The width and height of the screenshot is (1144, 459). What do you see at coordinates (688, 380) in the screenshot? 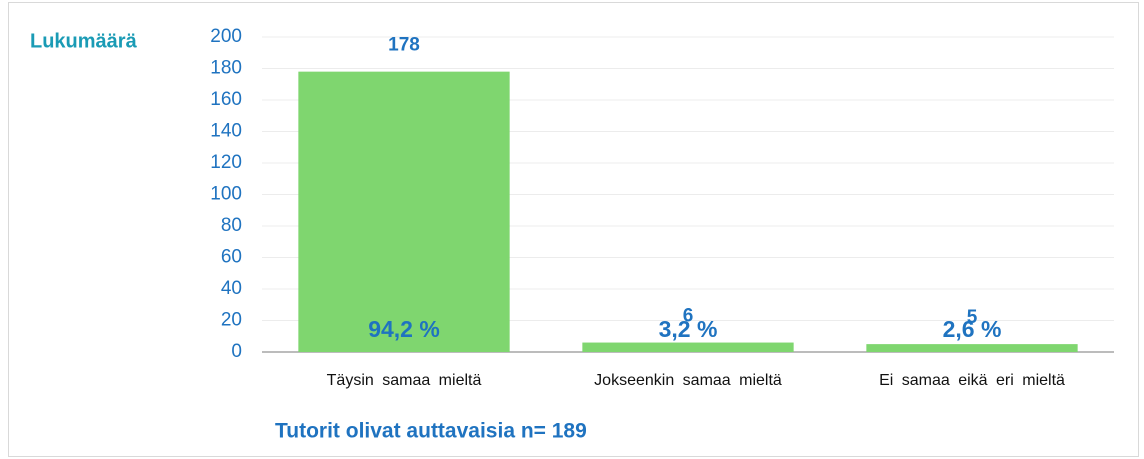
I see `x-tick-label: Jokseenkin samaa mieltä` at bounding box center [688, 380].